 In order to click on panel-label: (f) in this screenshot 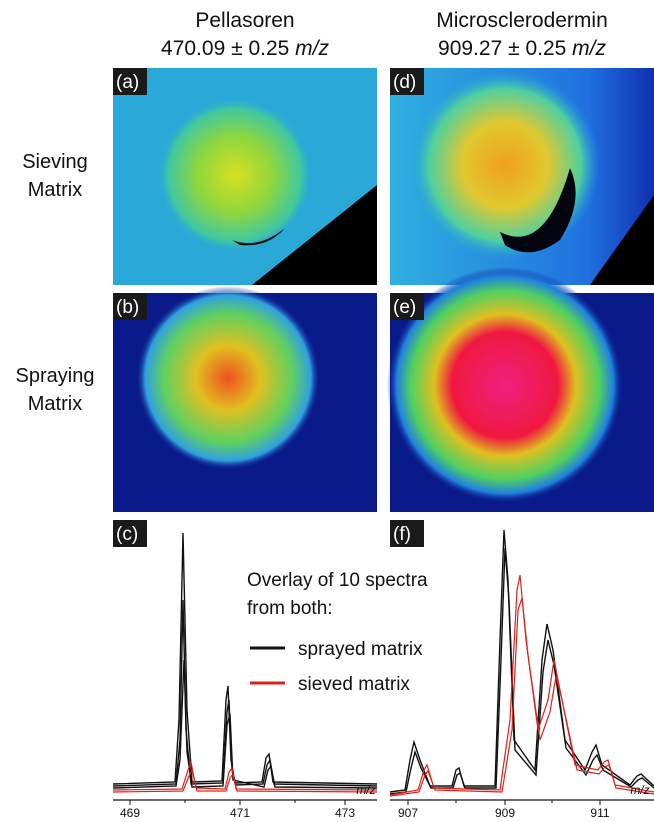, I will do `click(407, 533)`.